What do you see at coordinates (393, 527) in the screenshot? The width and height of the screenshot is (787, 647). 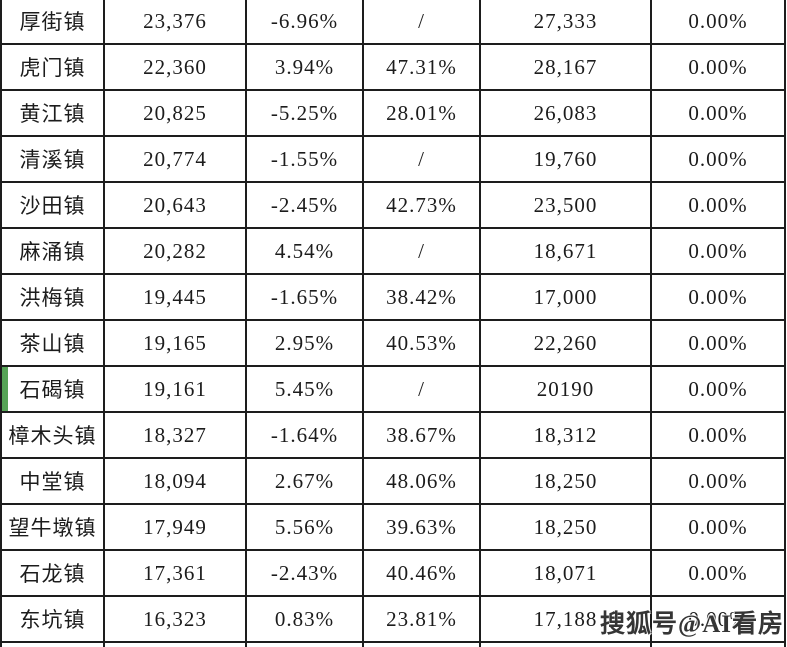 I see `table-row: 望牛墩镇 17,949 5.56% 39.63% 18,250 0.00%` at bounding box center [393, 527].